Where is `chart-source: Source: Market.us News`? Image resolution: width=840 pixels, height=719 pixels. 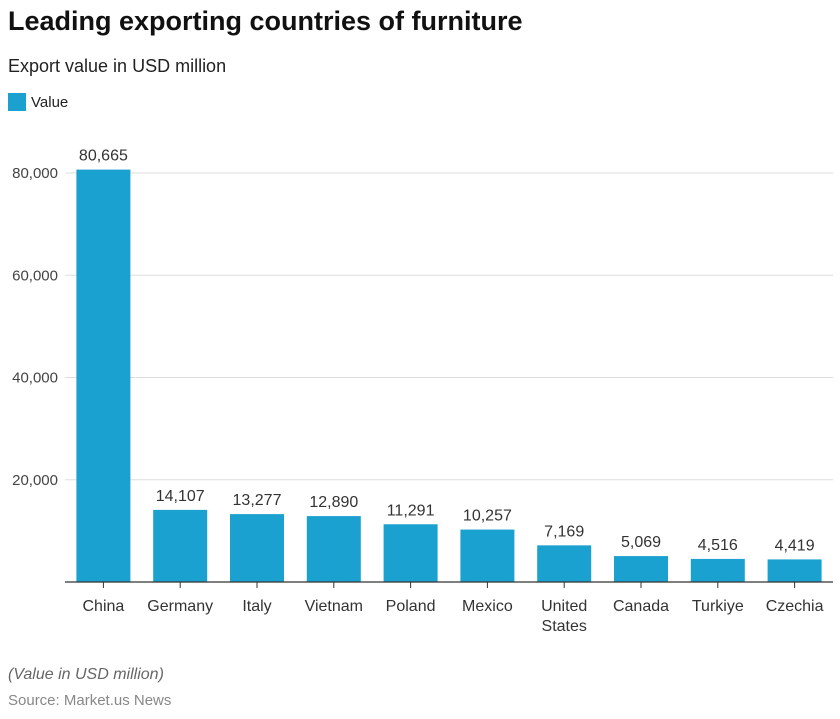
chart-source: Source: Market.us News is located at coordinates (90, 700).